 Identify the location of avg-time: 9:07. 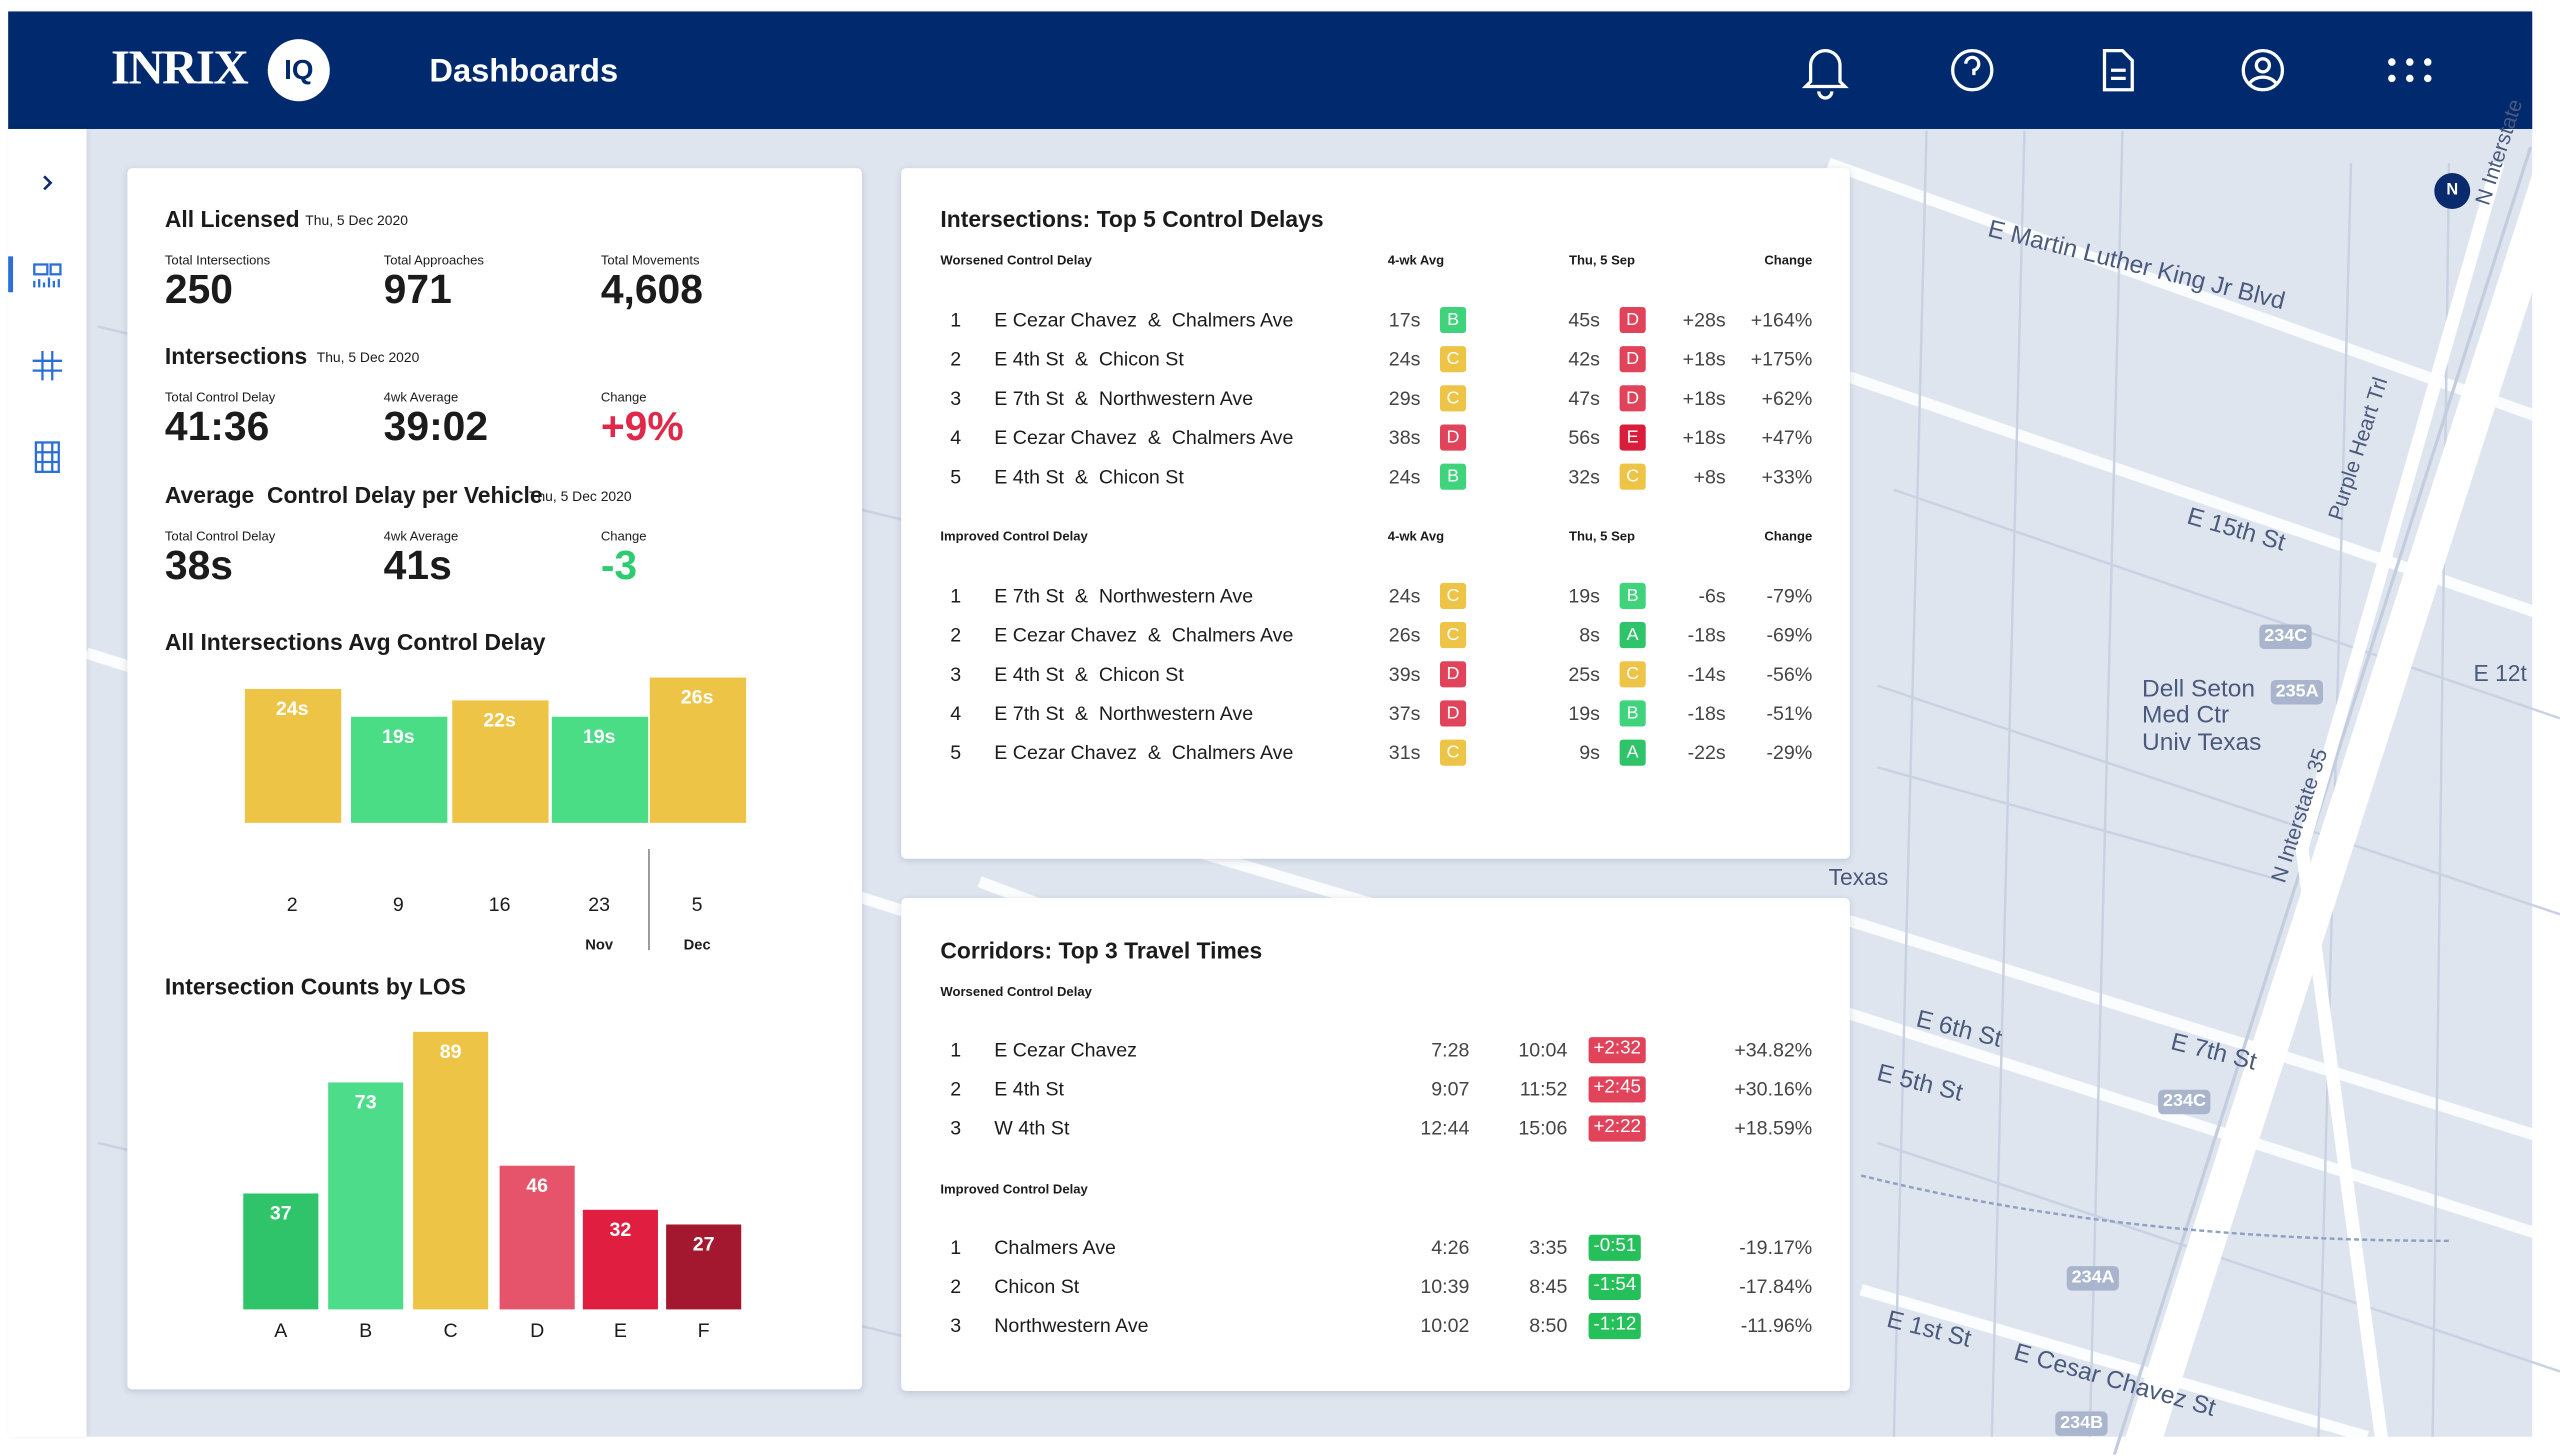
(1450, 1089).